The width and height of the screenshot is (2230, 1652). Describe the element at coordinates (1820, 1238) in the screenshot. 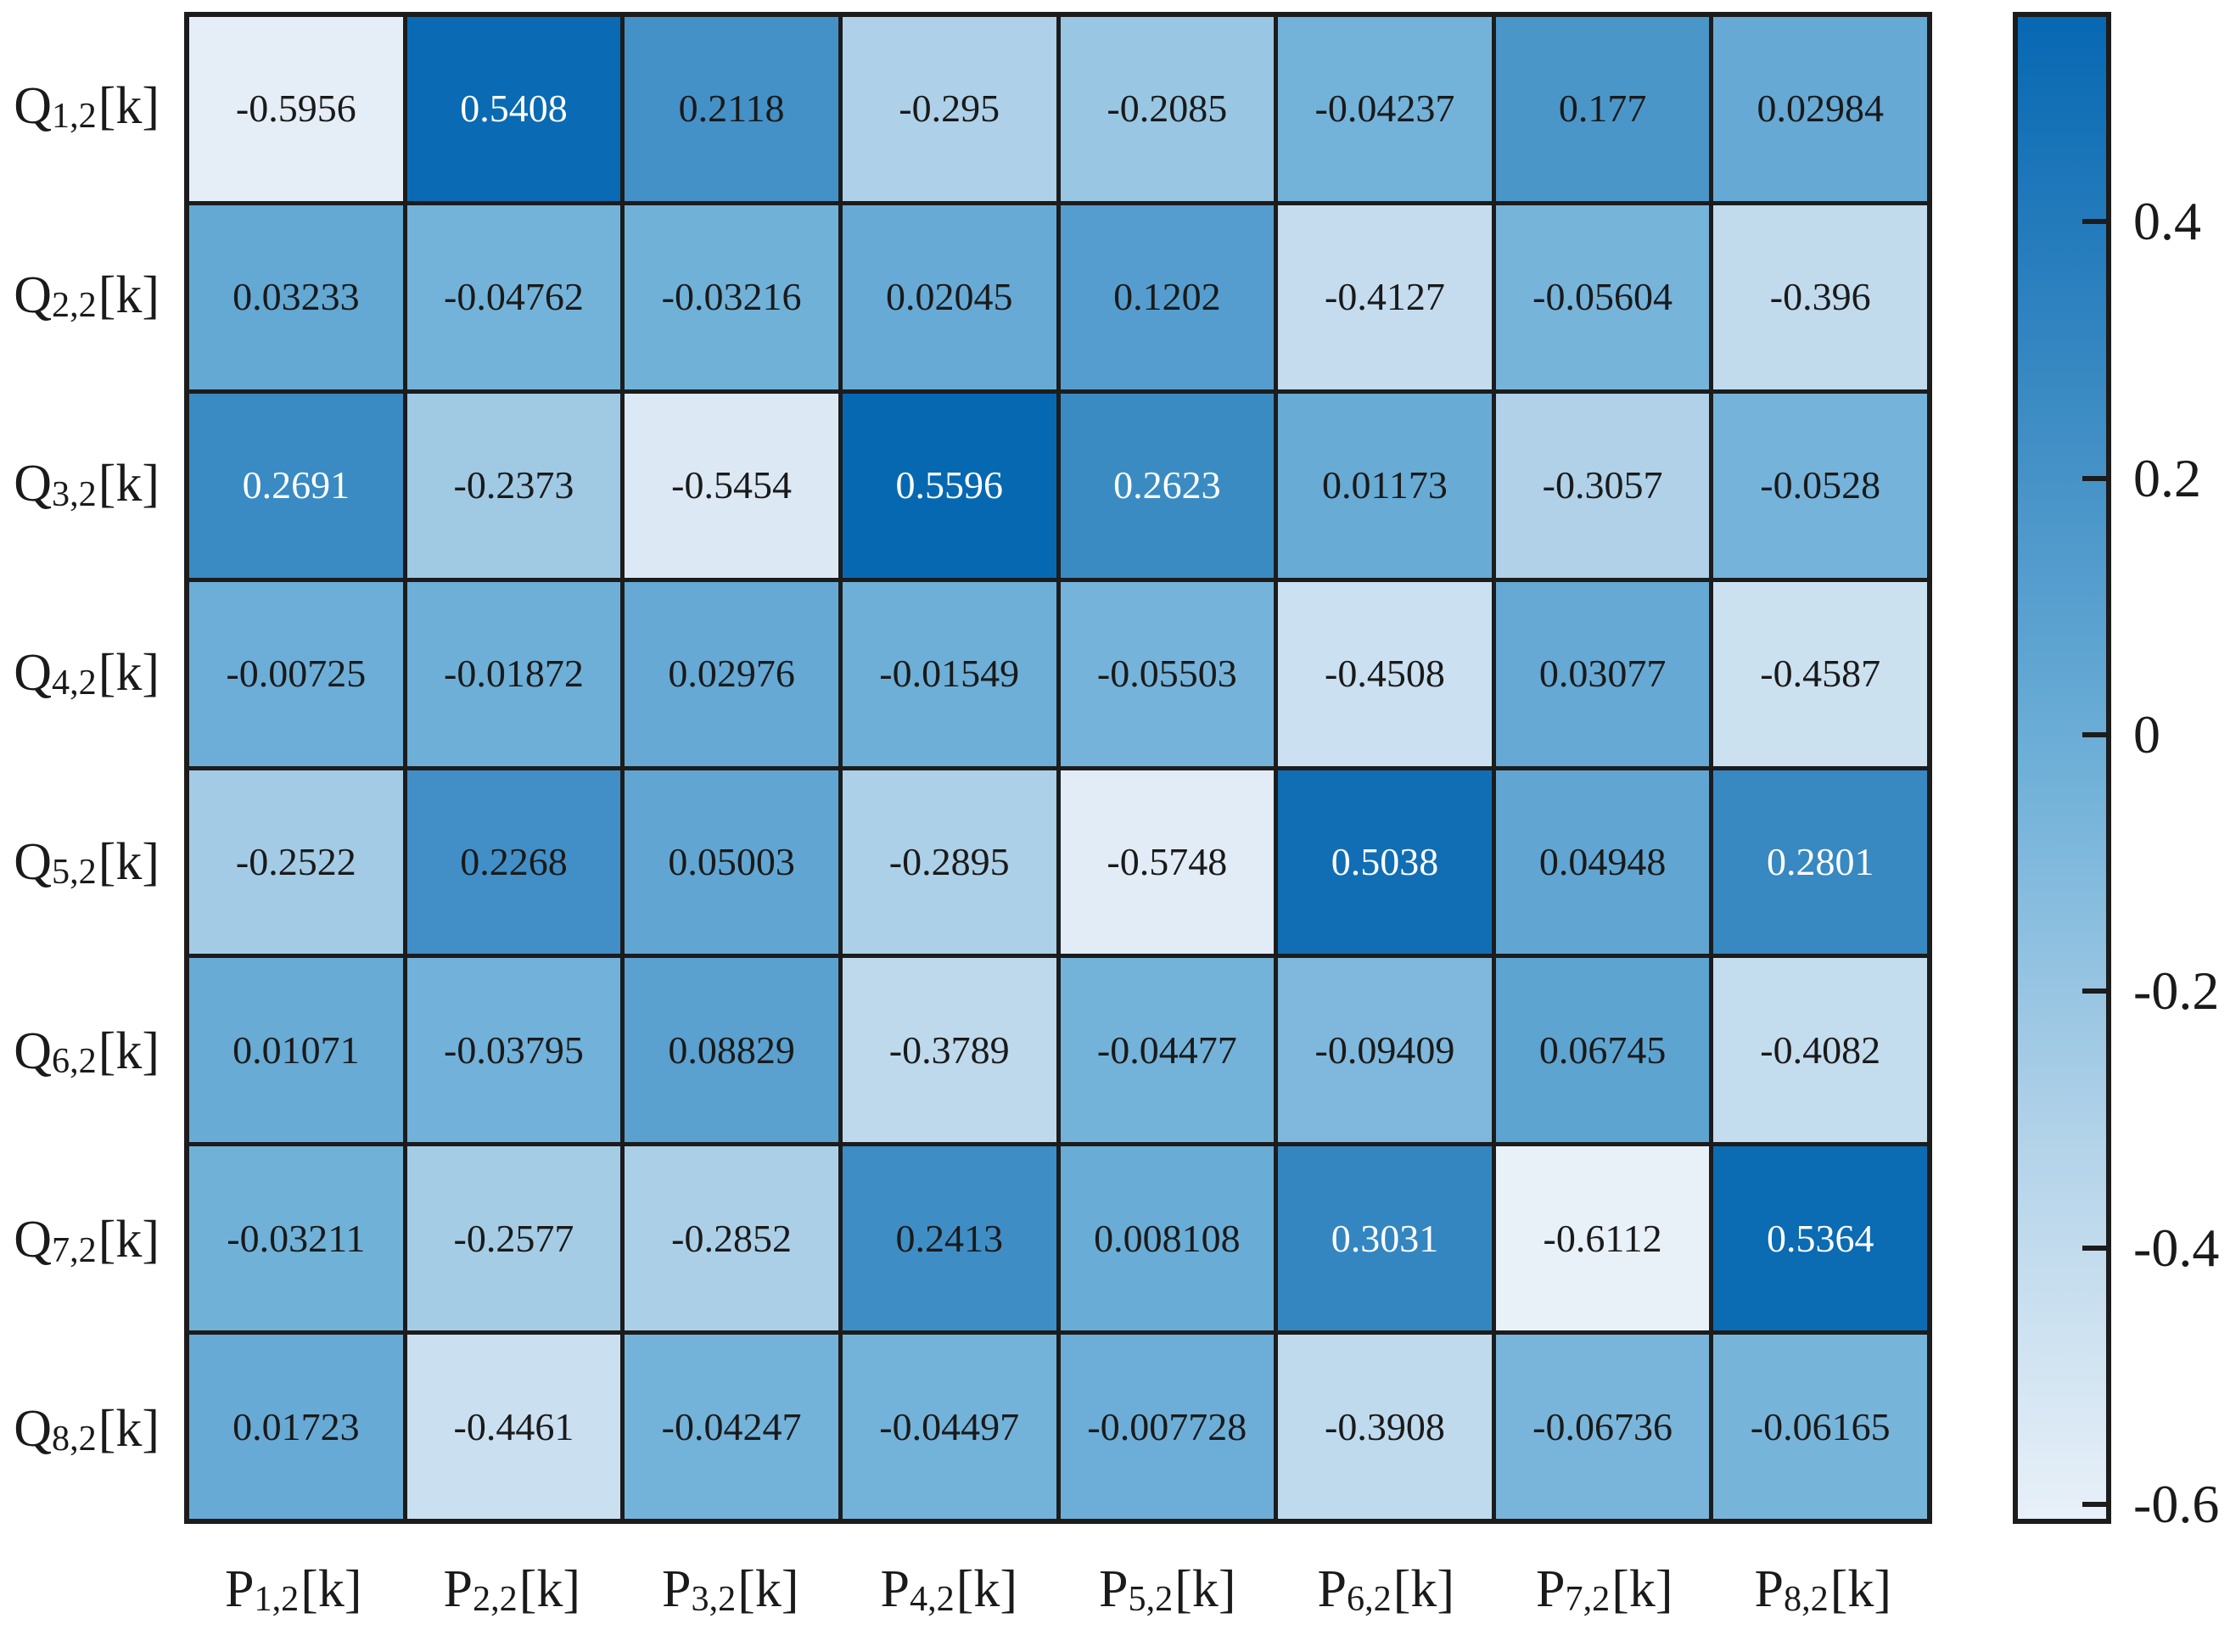

I see `heatmap-cell: 0.5364` at that location.